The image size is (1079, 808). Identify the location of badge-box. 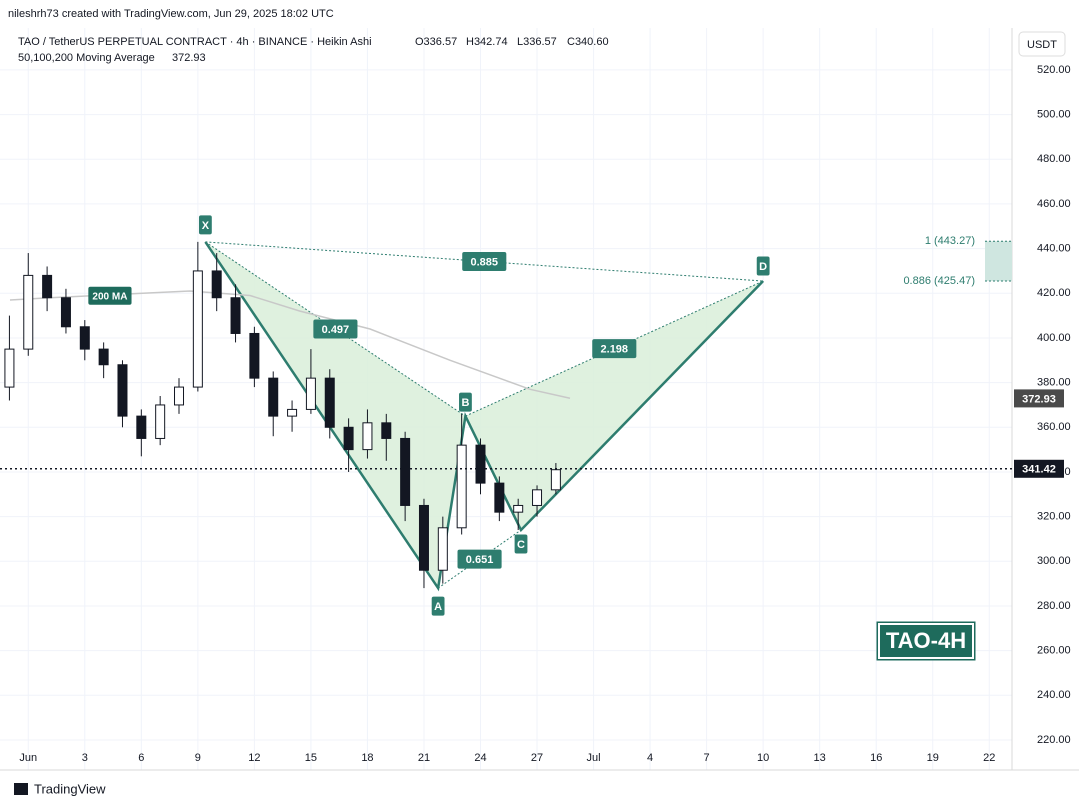
(926, 641).